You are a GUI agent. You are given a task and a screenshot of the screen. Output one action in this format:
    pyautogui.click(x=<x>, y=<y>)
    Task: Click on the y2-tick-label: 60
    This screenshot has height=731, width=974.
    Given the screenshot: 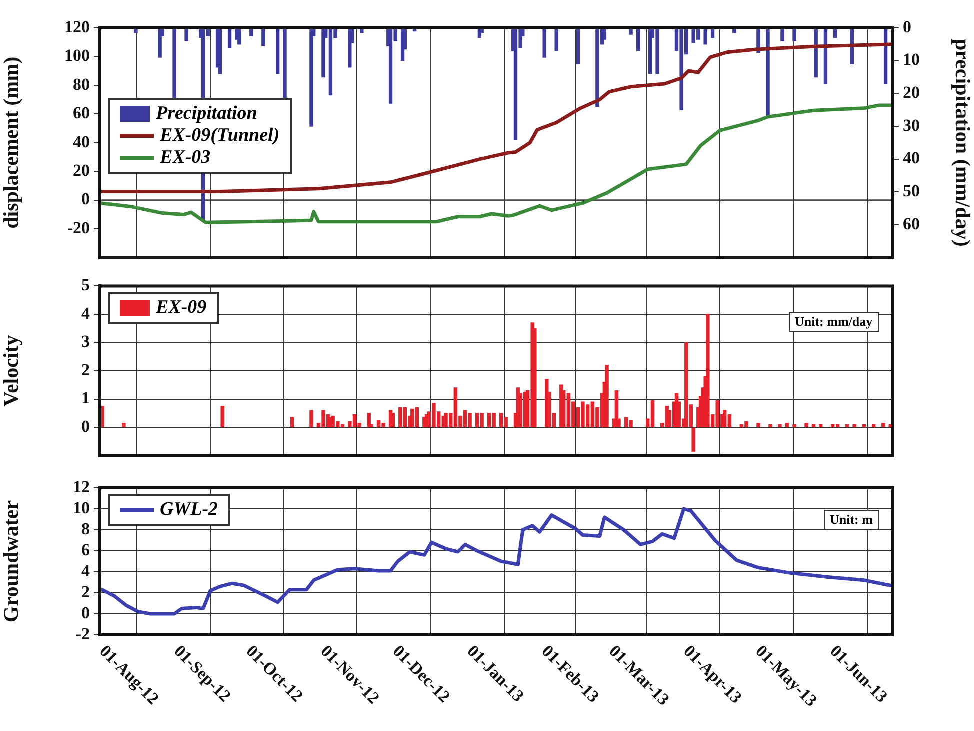 What is the action you would take?
    pyautogui.click(x=911, y=224)
    